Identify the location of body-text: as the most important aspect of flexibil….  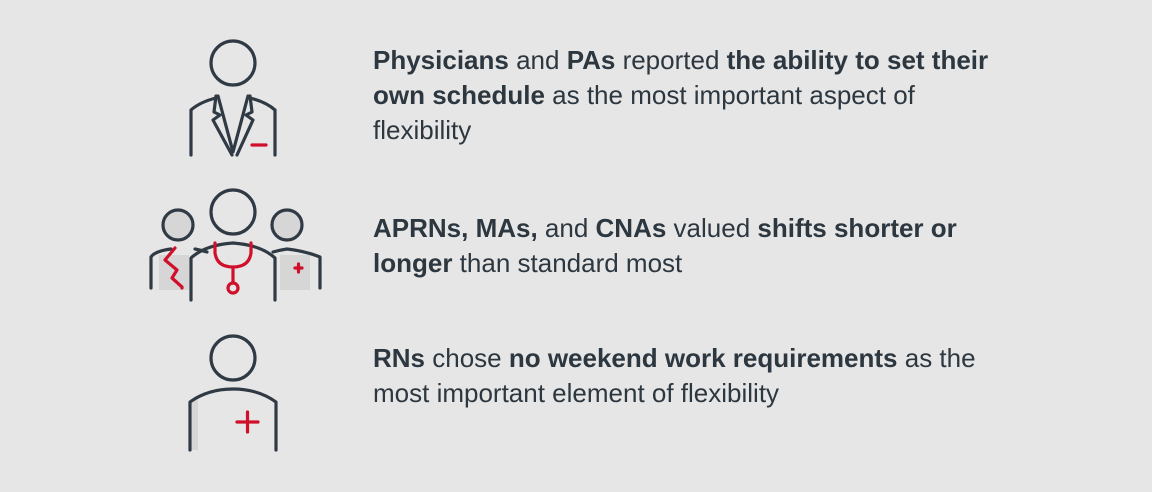
(644, 112).